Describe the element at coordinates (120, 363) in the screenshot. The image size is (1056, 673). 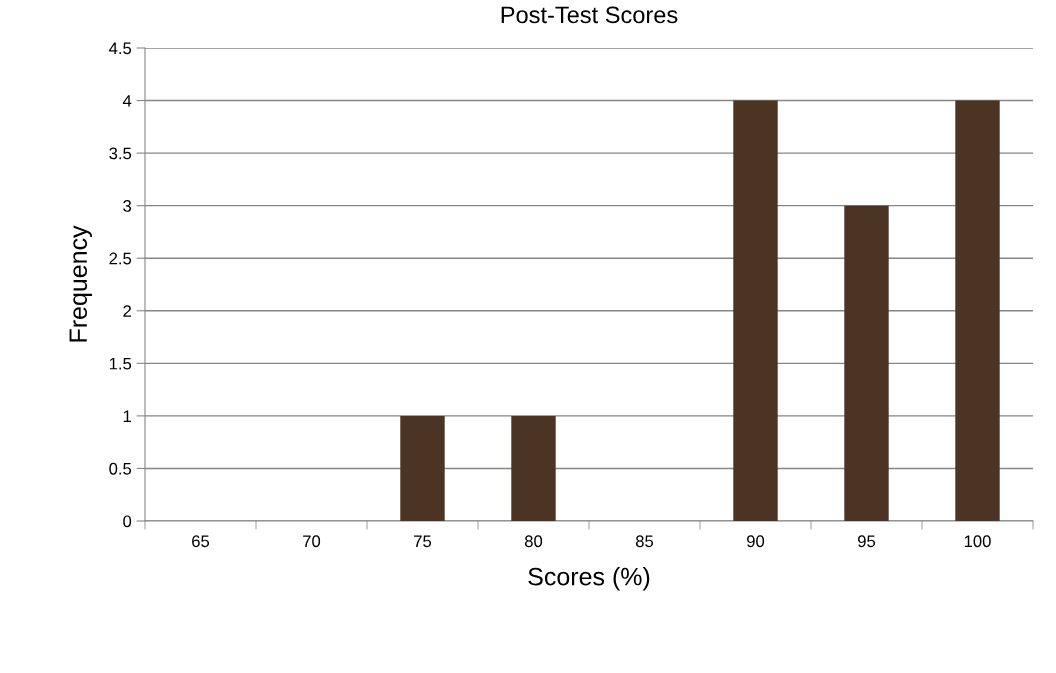
I see `y-tick-label: 1.5` at that location.